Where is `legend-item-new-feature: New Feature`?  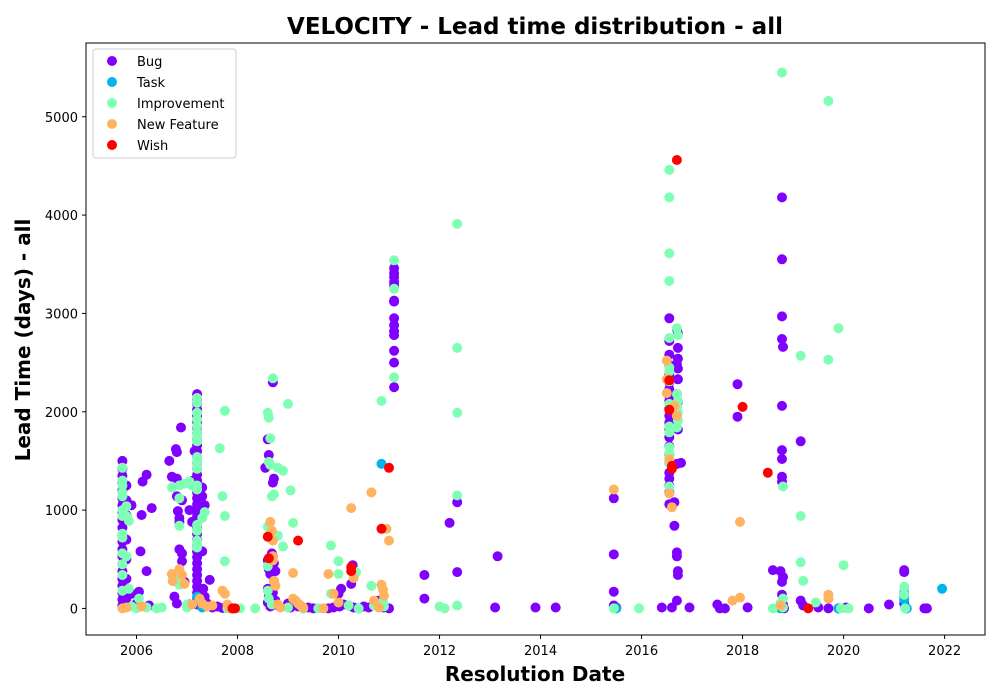
legend-item-new-feature: New Feature is located at coordinates (163, 125).